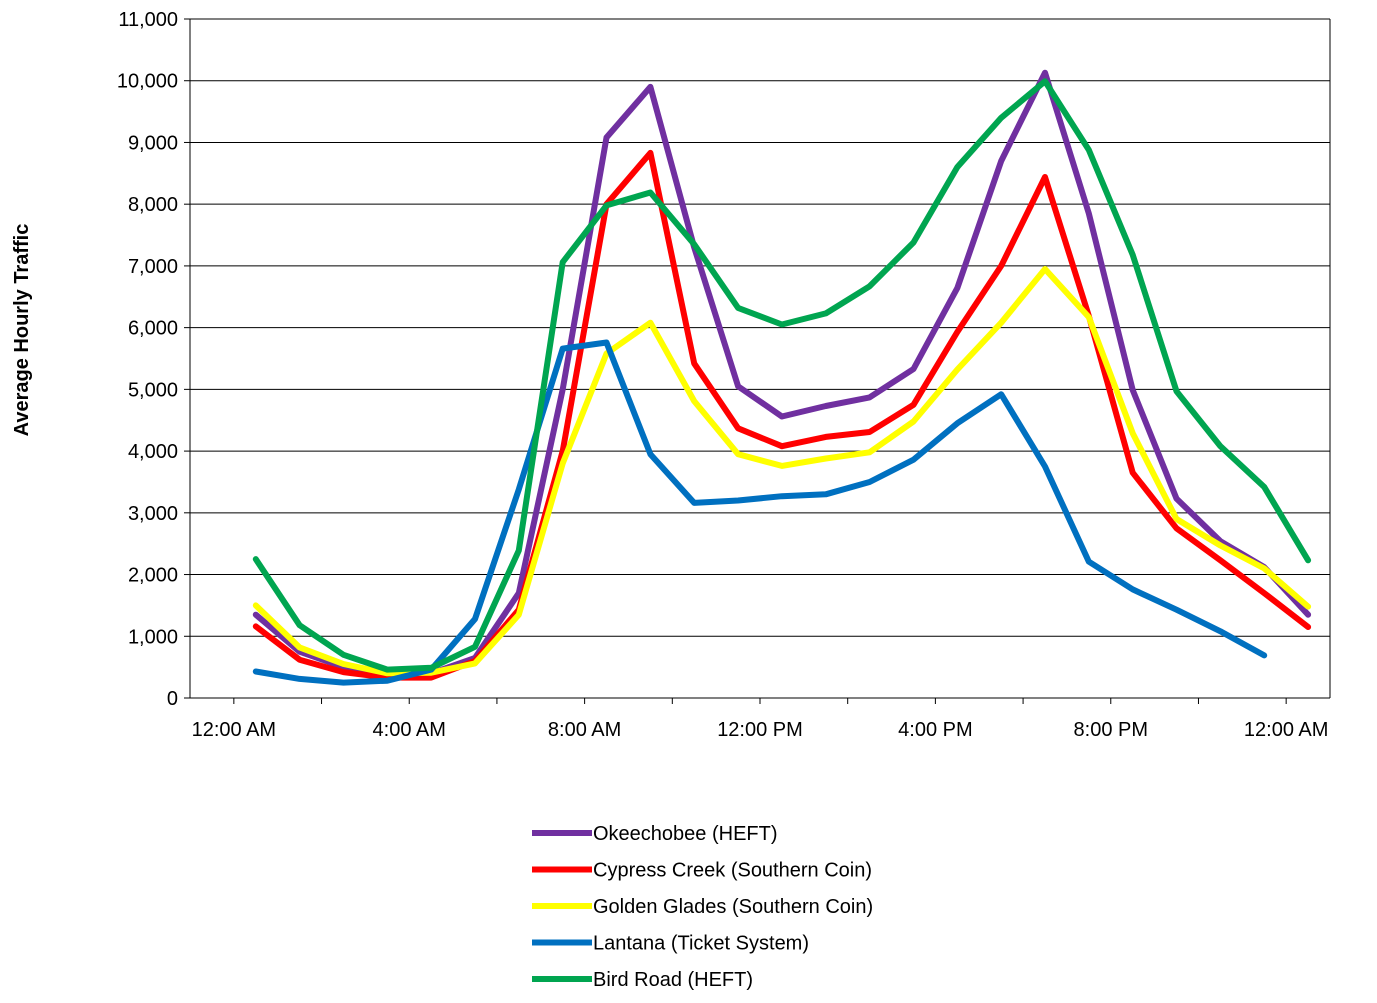  What do you see at coordinates (733, 907) in the screenshot?
I see `legend-label: Golden Glades (Southern Coin)` at bounding box center [733, 907].